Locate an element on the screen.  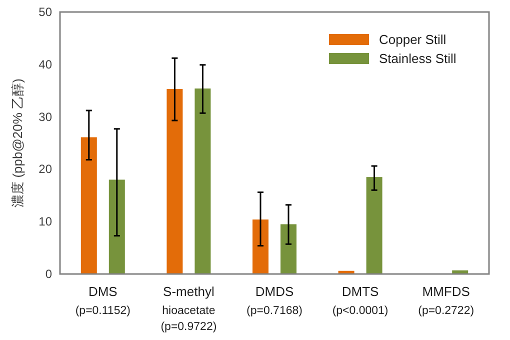
y-tick-label: 40 is located at coordinates (45, 64).